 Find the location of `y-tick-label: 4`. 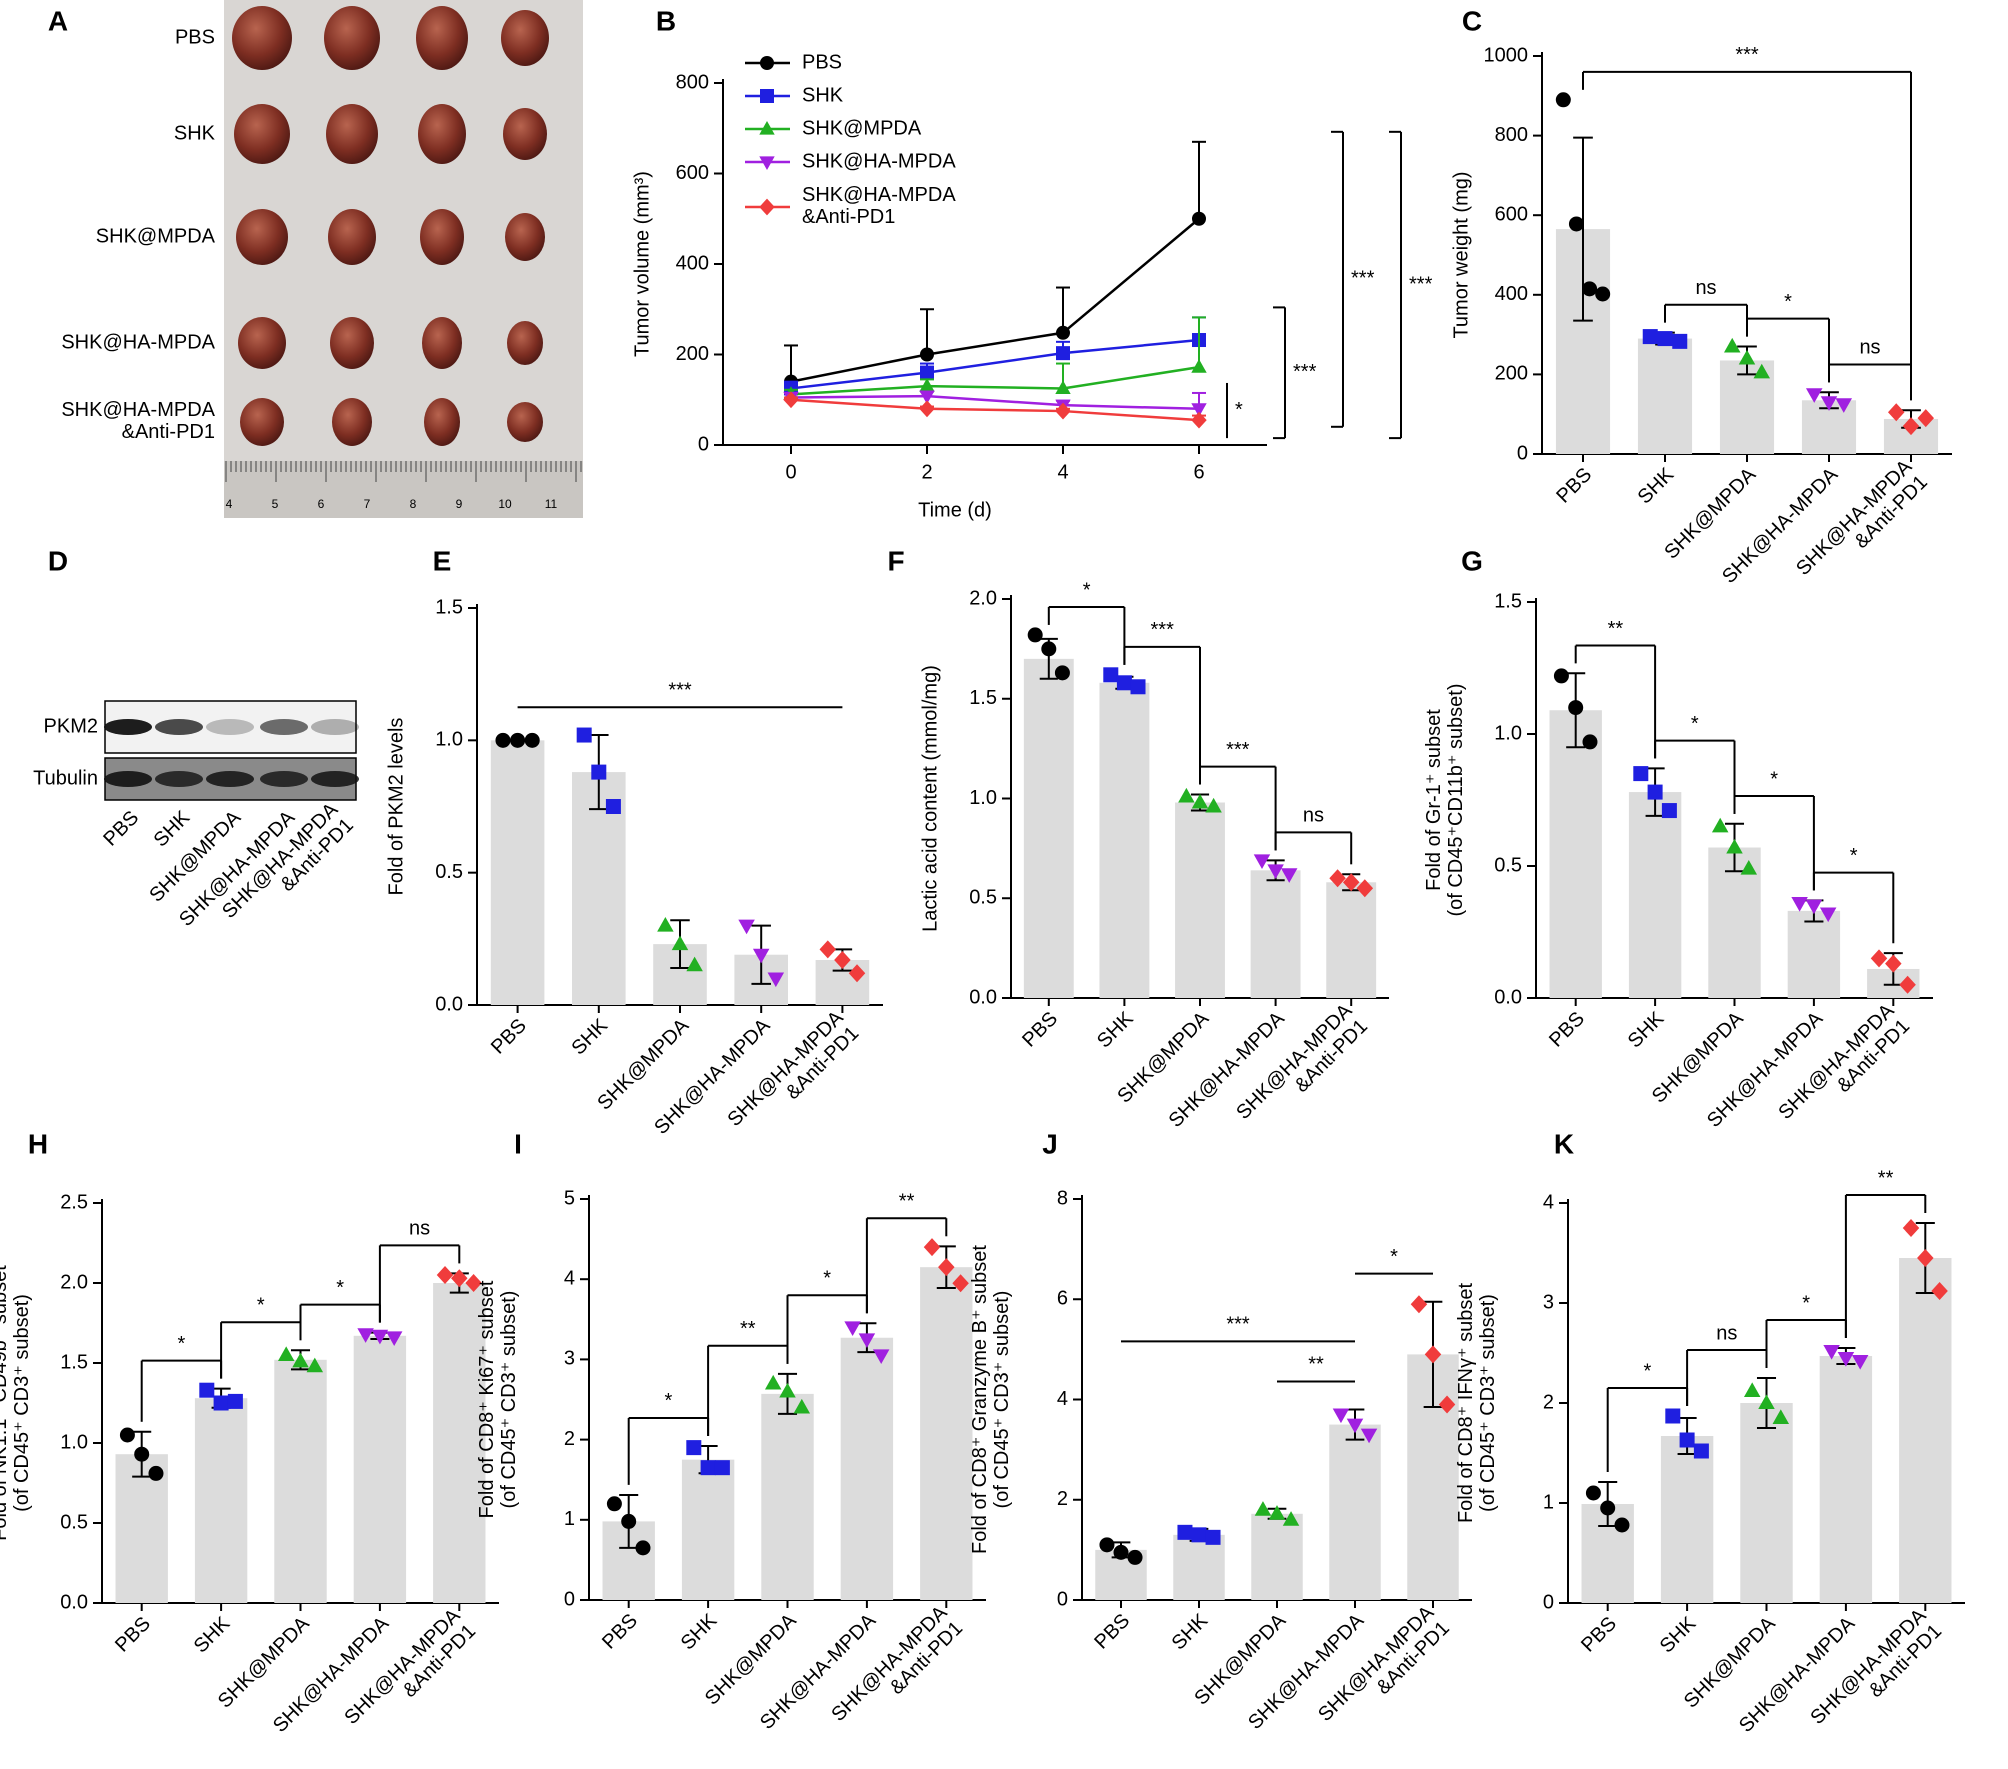

y-tick-label: 4 is located at coordinates (569, 1278).